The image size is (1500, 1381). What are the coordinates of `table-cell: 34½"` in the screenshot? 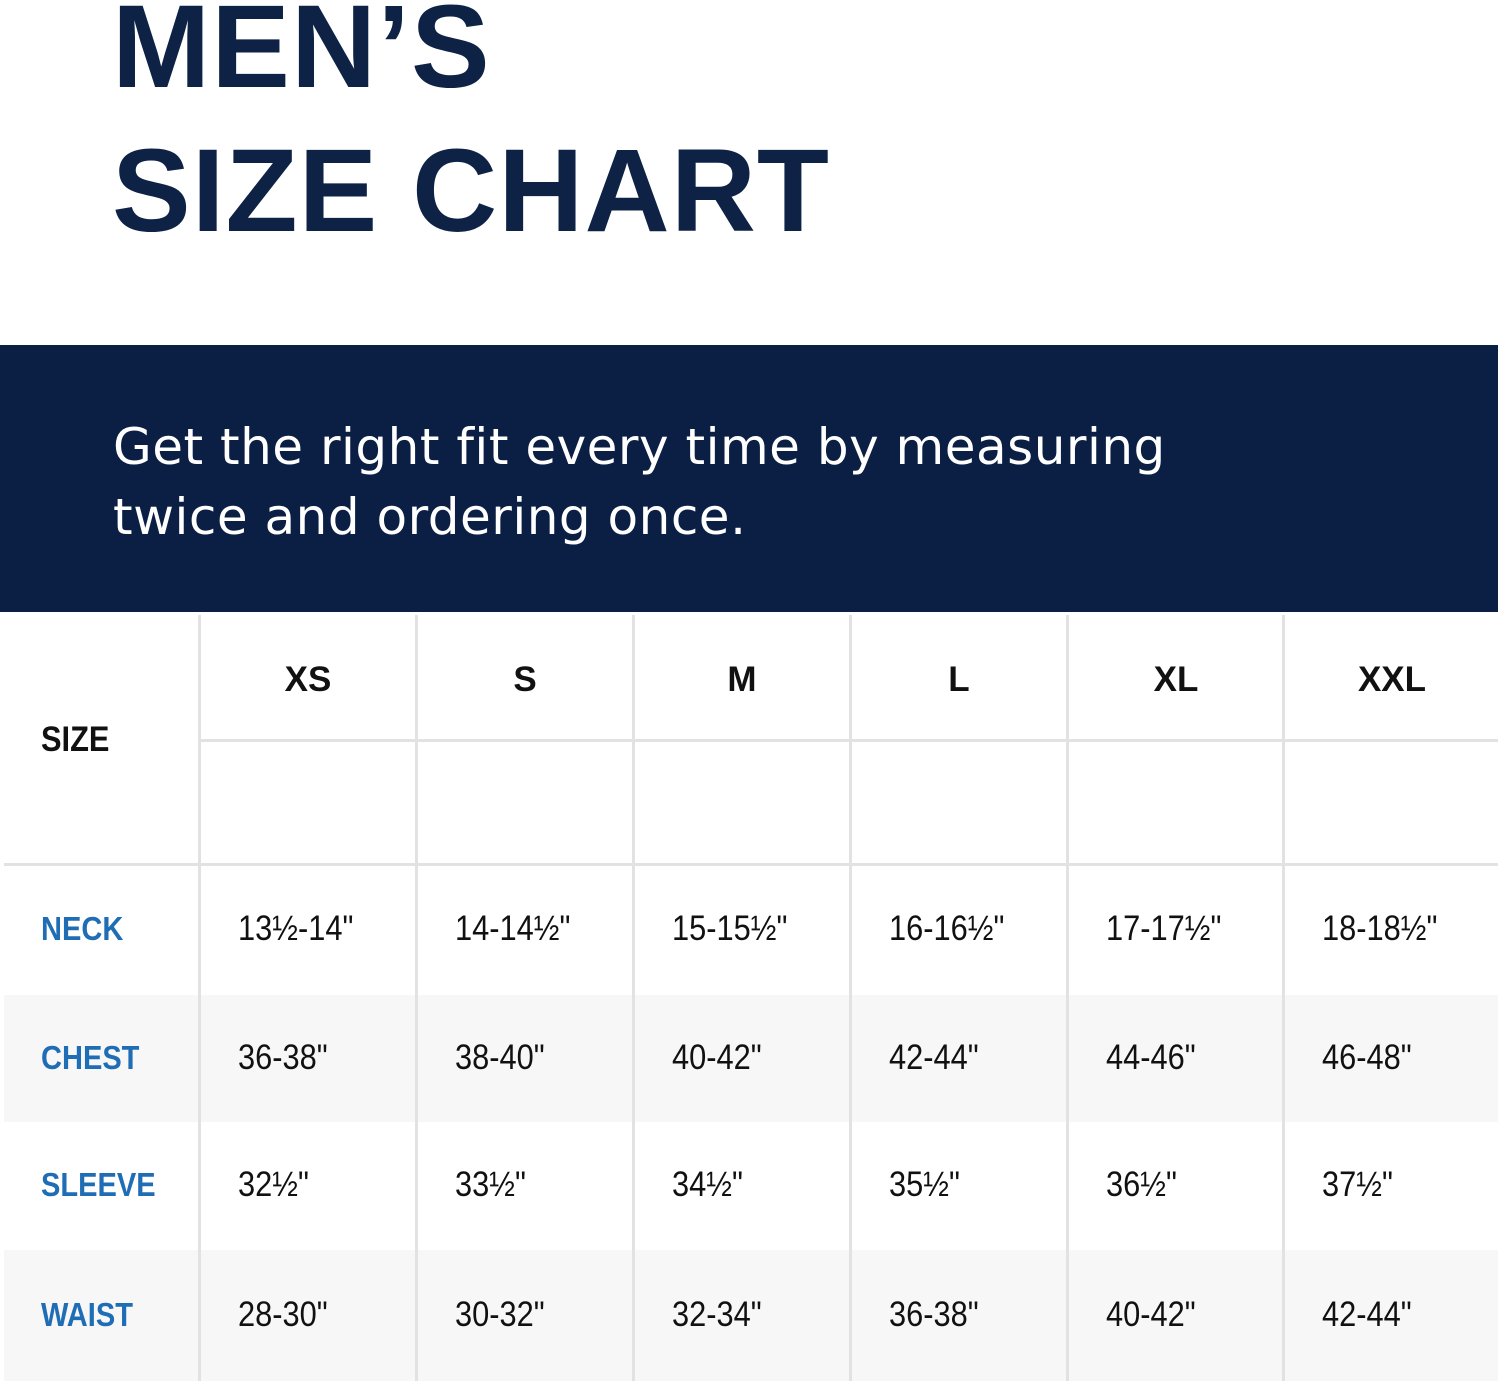 It's located at (707, 1184).